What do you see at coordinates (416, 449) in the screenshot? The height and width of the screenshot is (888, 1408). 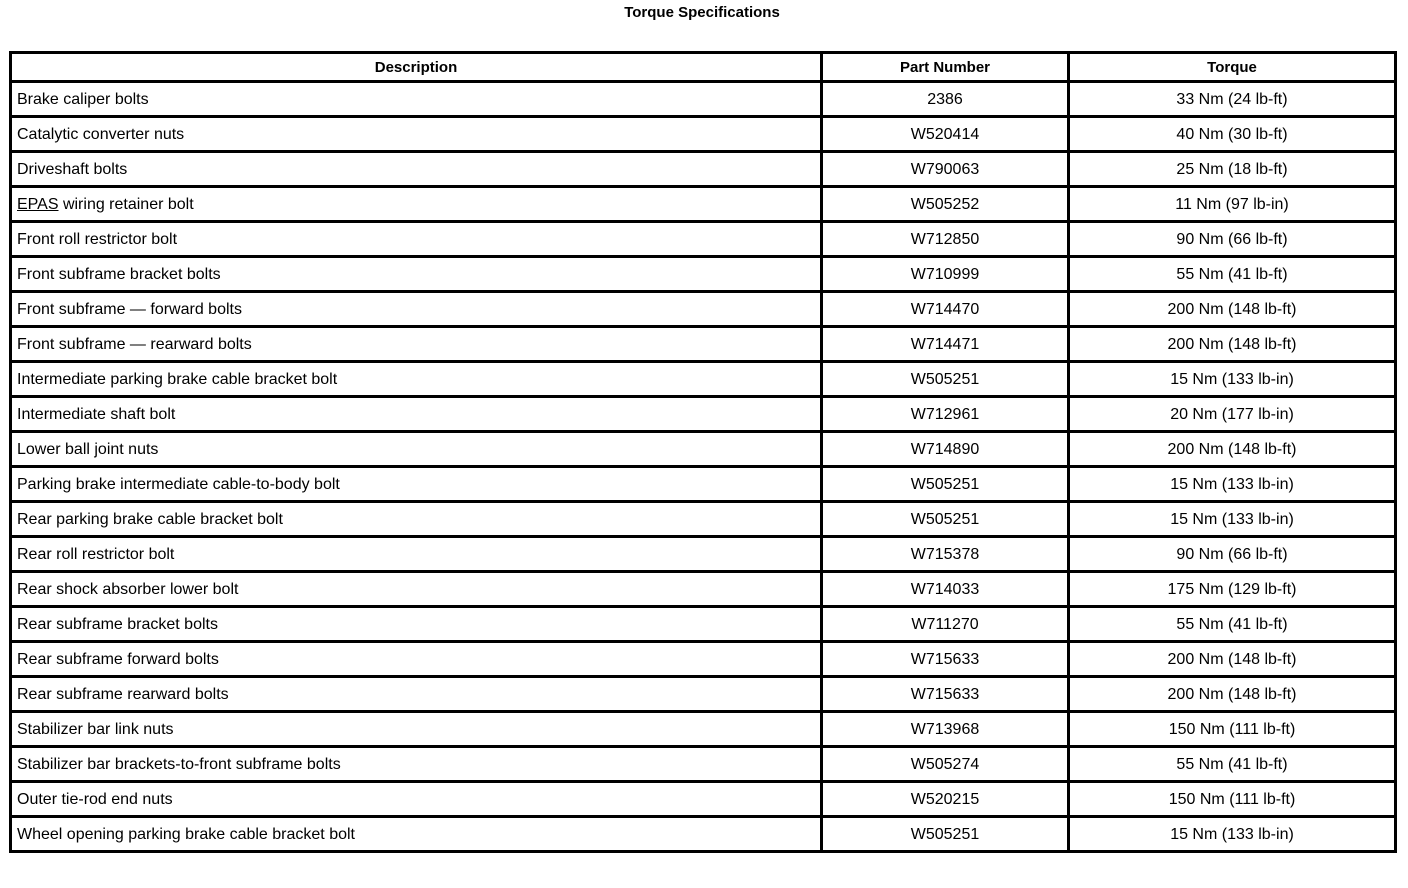 I see `description-cell: Lower ball joint nuts` at bounding box center [416, 449].